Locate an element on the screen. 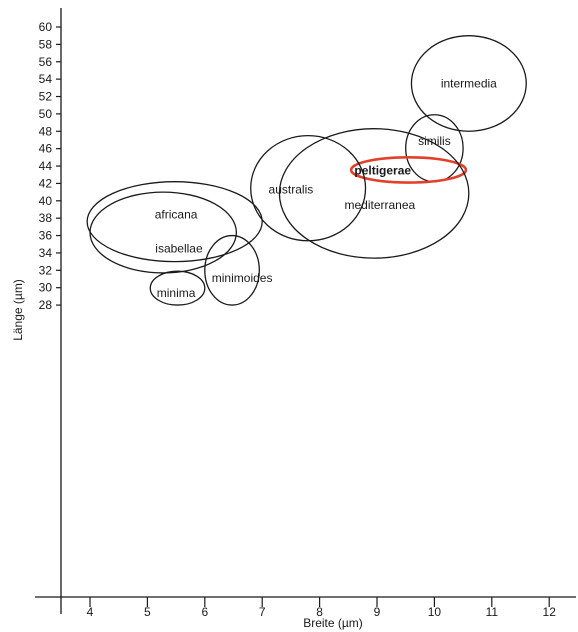  minima-ellipse is located at coordinates (177, 288).